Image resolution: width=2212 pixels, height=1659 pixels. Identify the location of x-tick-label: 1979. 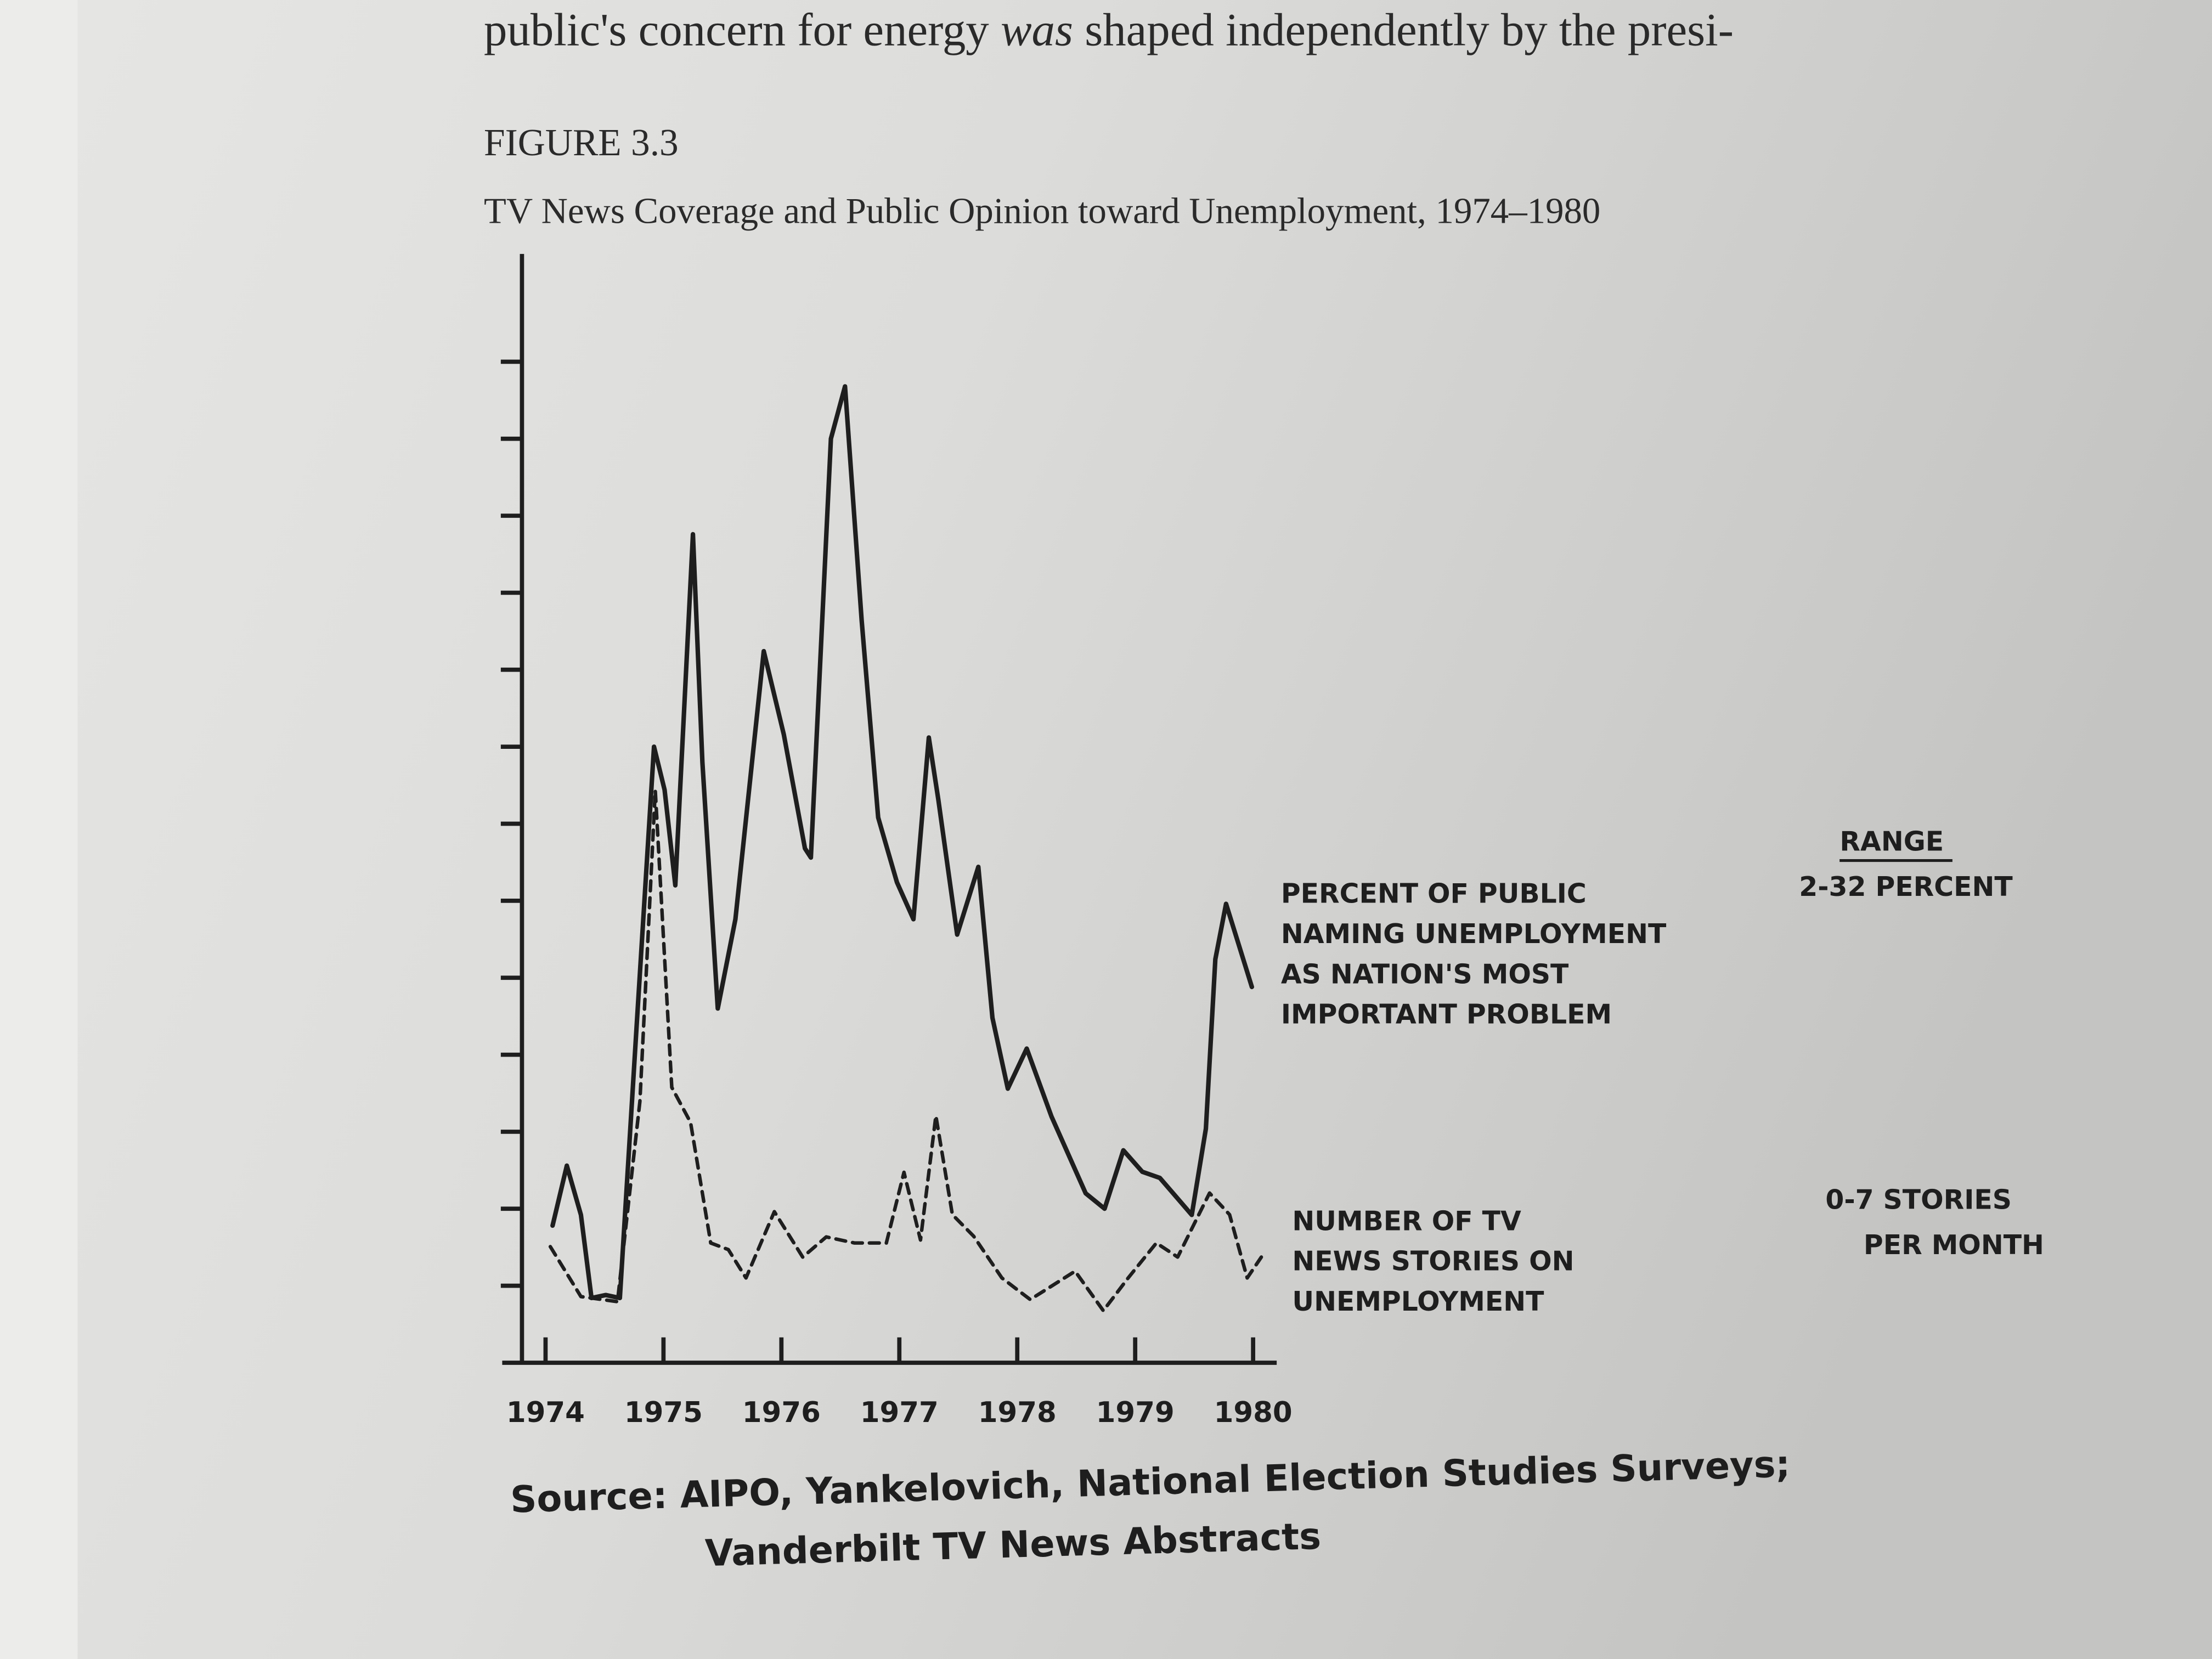
(1135, 1413).